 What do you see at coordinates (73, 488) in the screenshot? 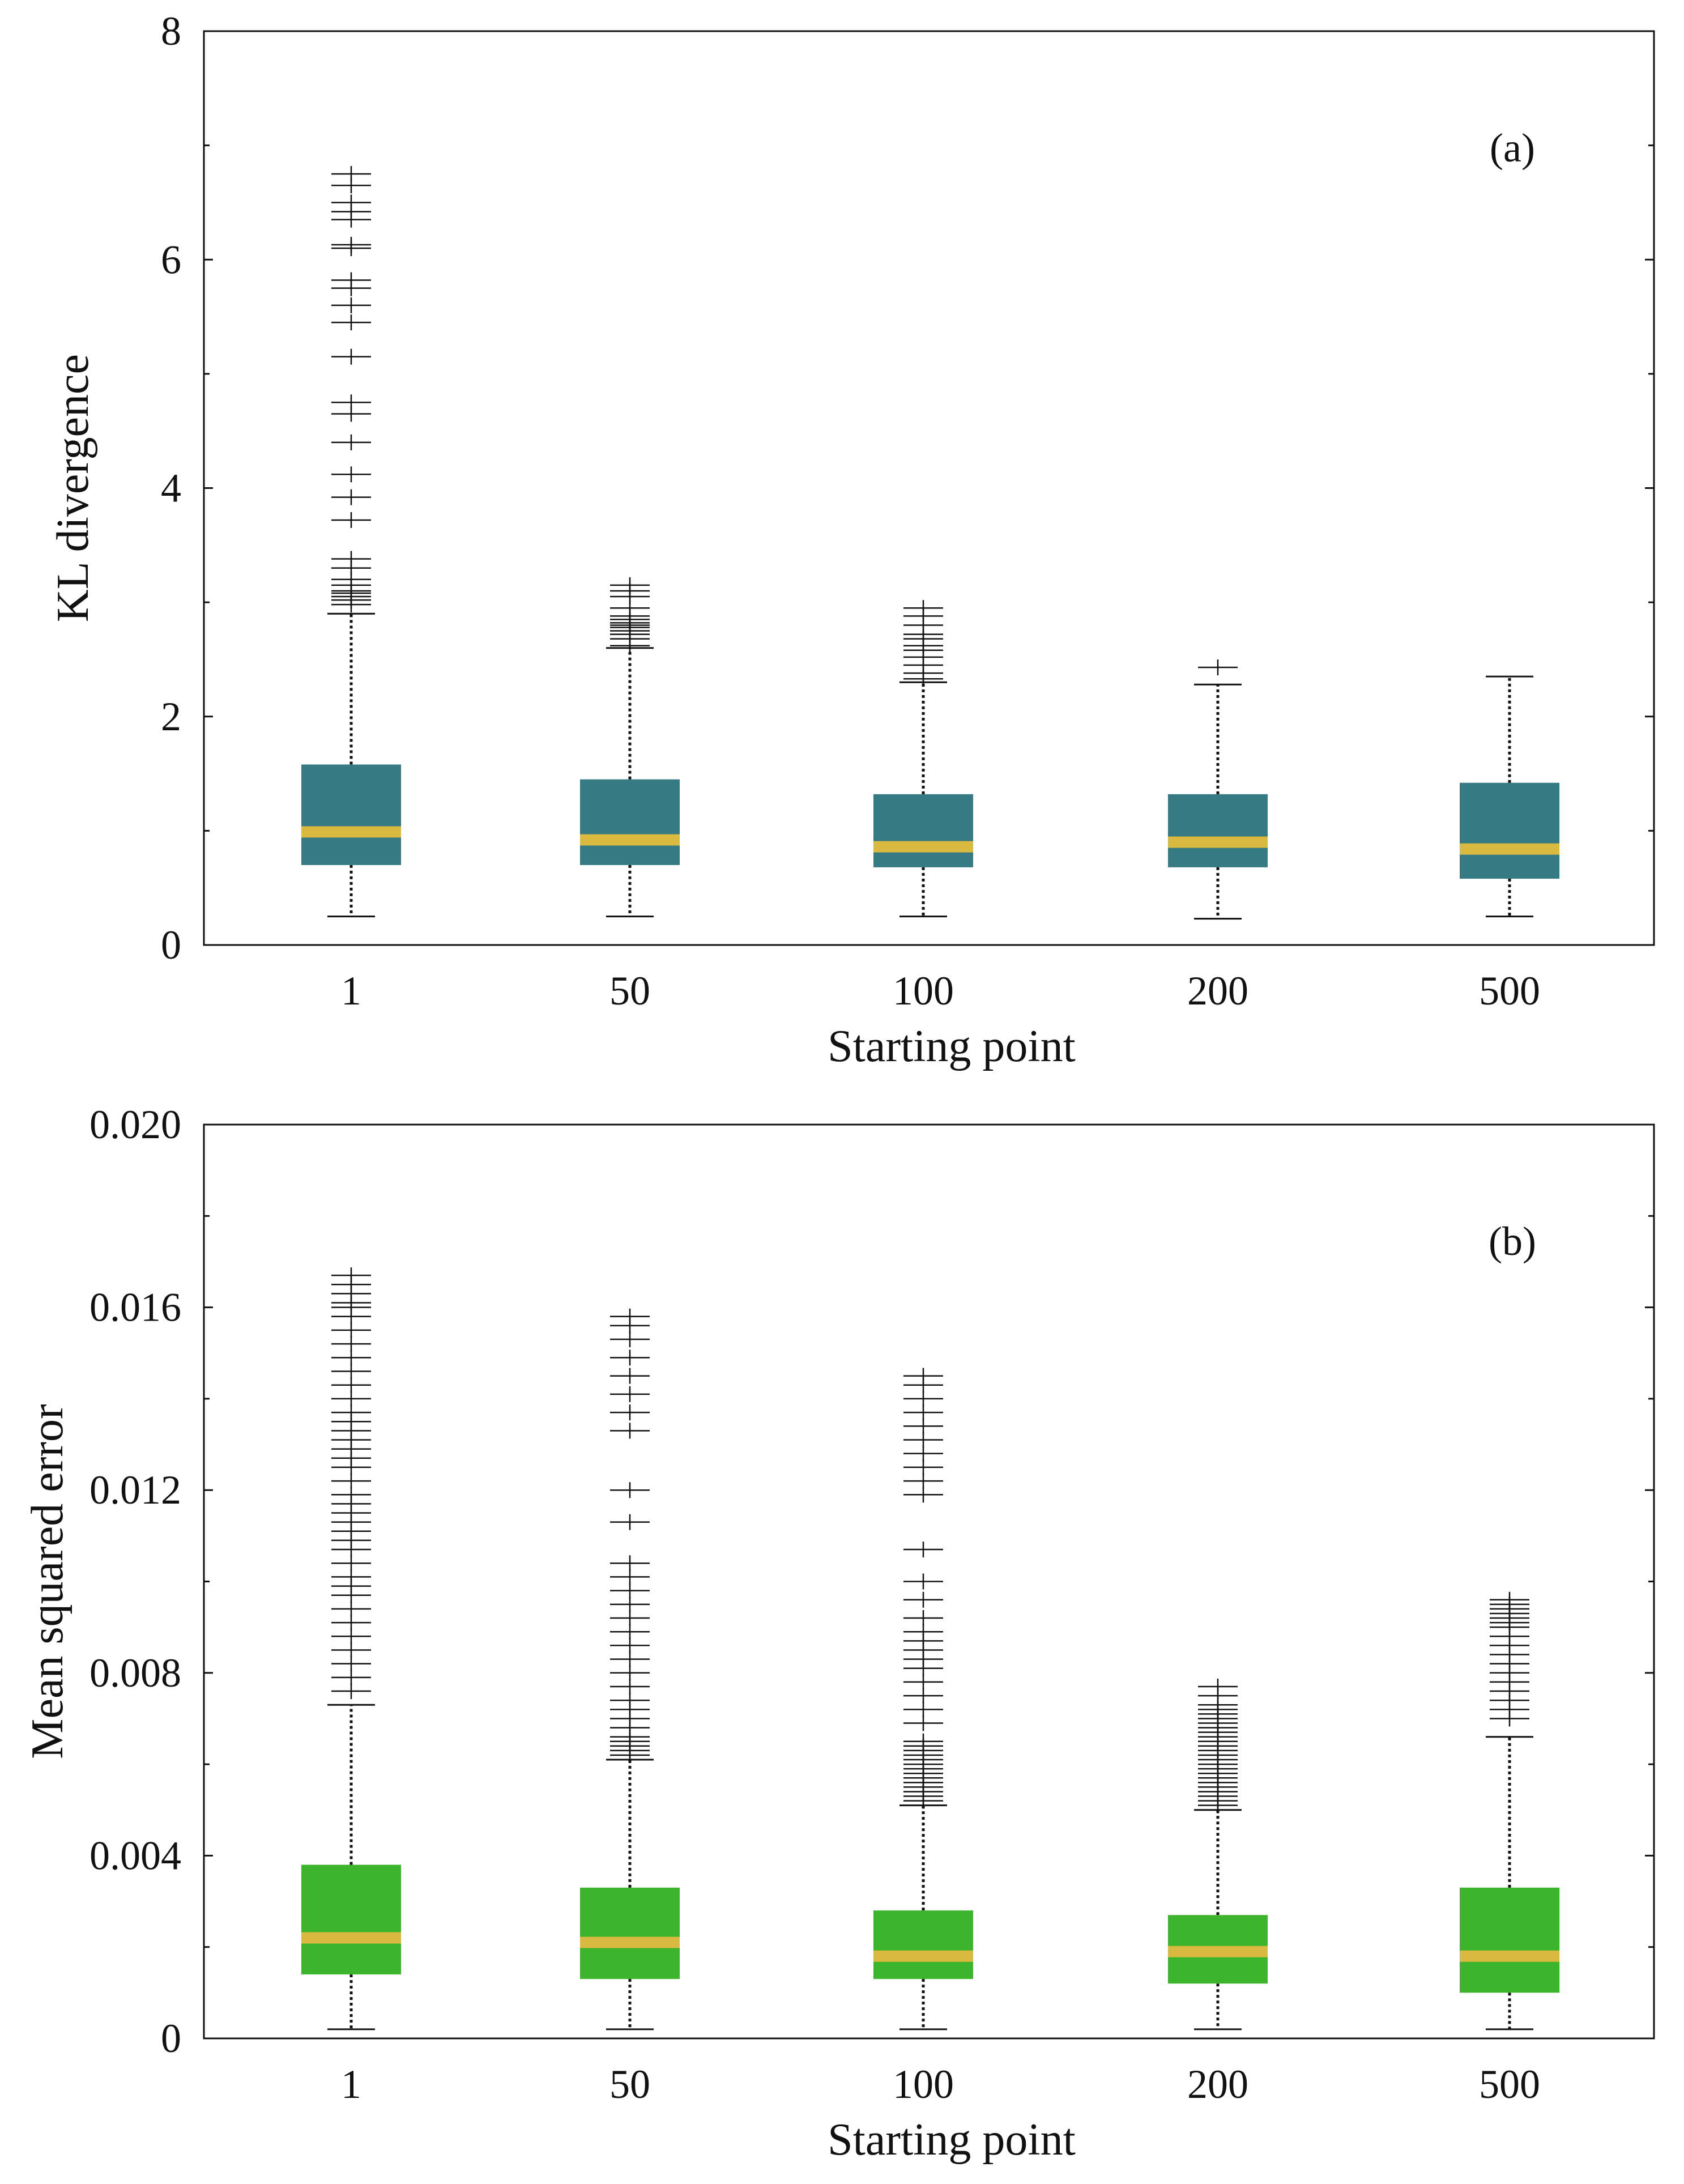
I see `y-axis-label: KL divergence` at bounding box center [73, 488].